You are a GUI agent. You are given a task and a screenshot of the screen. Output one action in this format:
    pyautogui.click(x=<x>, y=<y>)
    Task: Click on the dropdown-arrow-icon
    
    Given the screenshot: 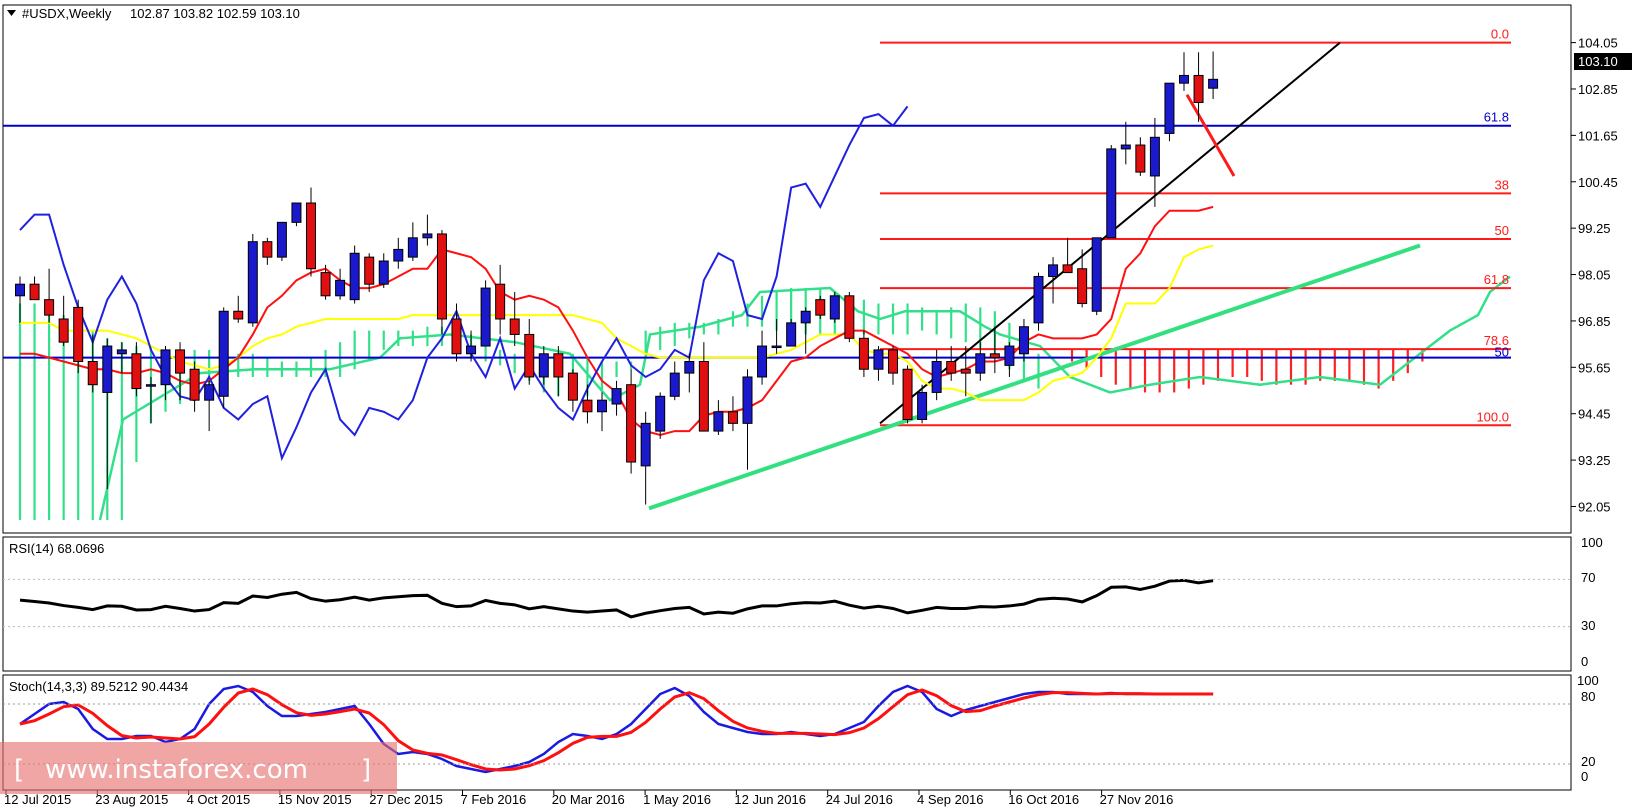 What is the action you would take?
    pyautogui.click(x=11, y=13)
    